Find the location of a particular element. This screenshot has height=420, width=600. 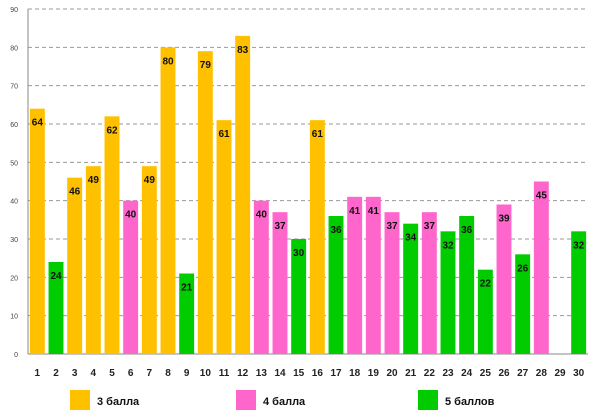

data-label-7: 49 is located at coordinates (150, 180).